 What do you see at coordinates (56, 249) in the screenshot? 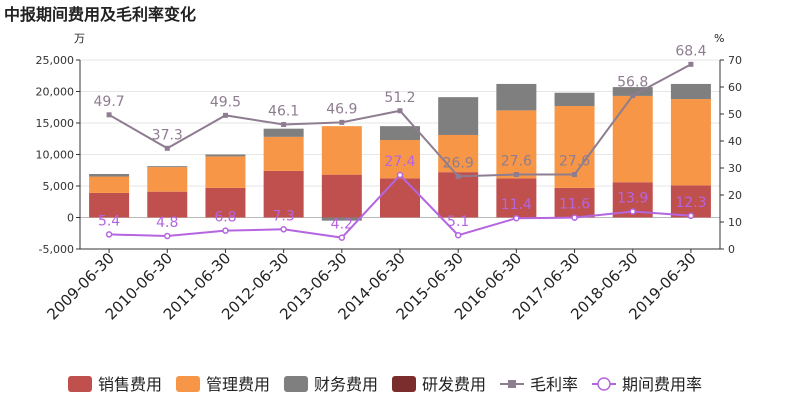
I see `y-left-tick-label: -5,000` at bounding box center [56, 249].